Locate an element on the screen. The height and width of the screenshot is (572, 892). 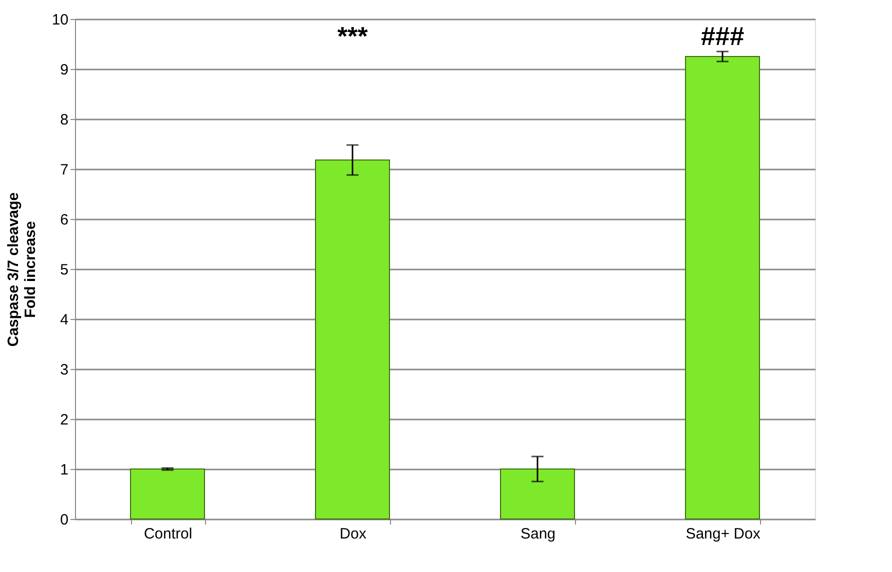
y-tick-label: 5 is located at coordinates (64, 270).